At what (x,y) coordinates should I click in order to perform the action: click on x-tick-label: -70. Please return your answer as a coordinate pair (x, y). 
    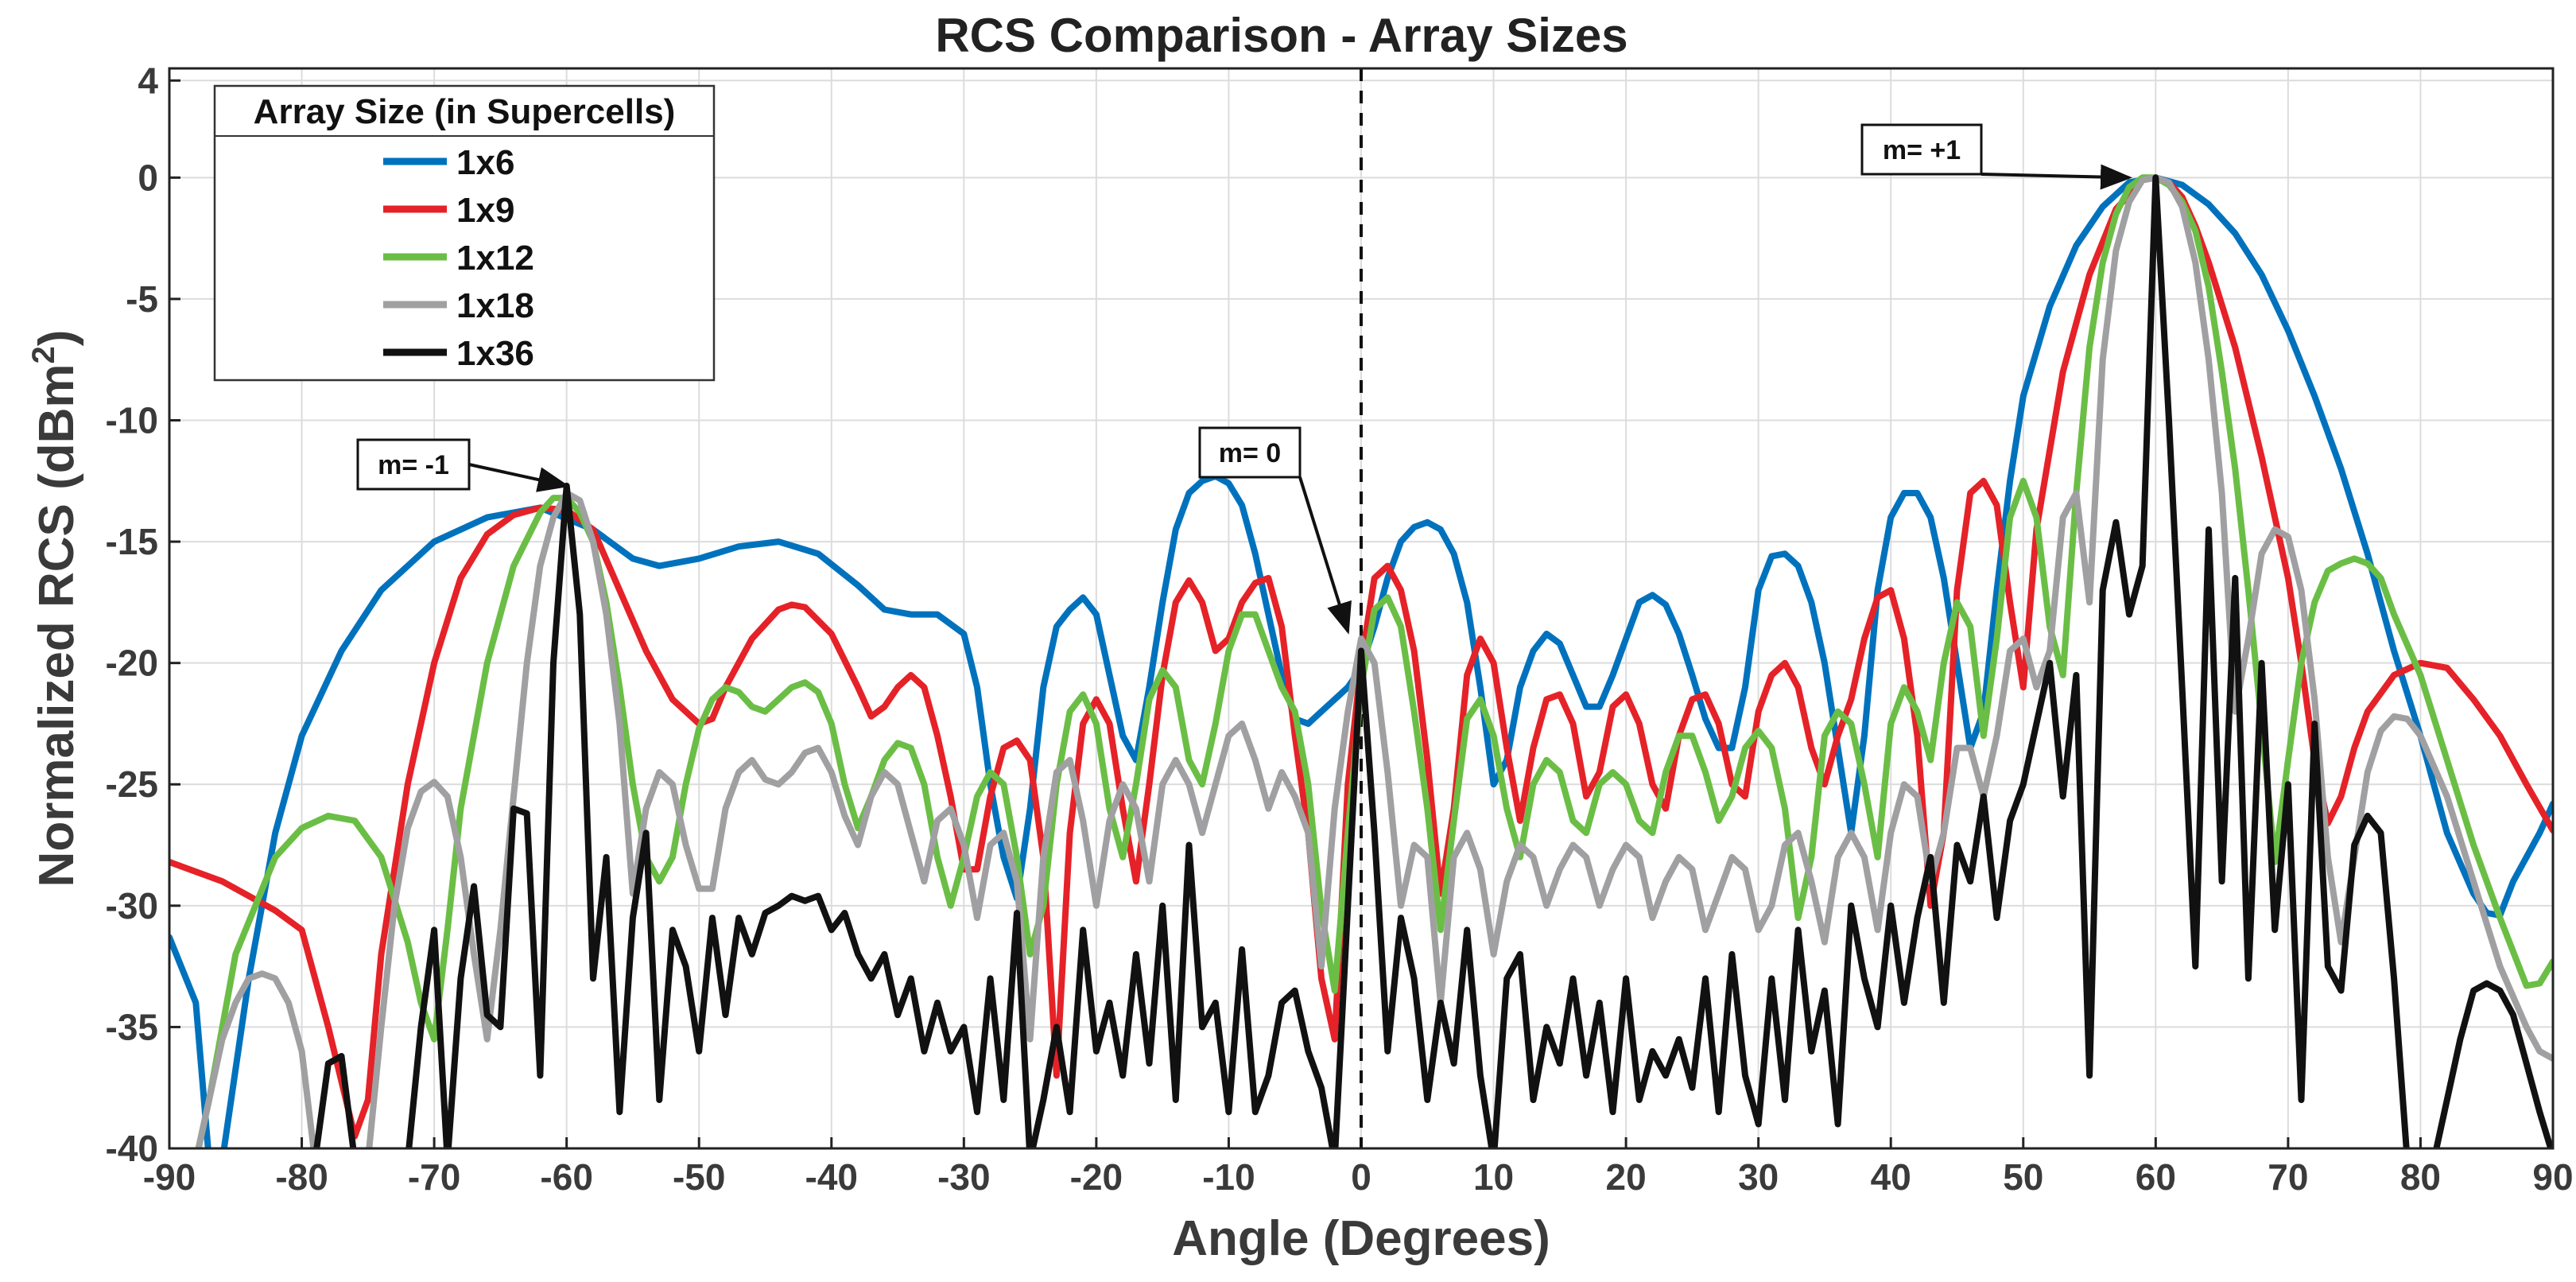
    Looking at the image, I should click on (434, 1177).